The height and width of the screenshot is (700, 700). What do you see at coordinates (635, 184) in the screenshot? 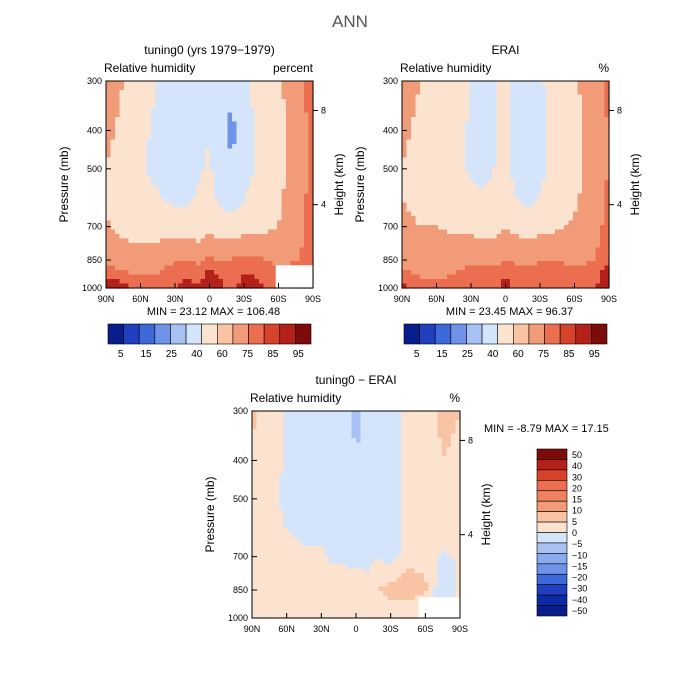
I see `y-axis-right-label: Height (km)` at bounding box center [635, 184].